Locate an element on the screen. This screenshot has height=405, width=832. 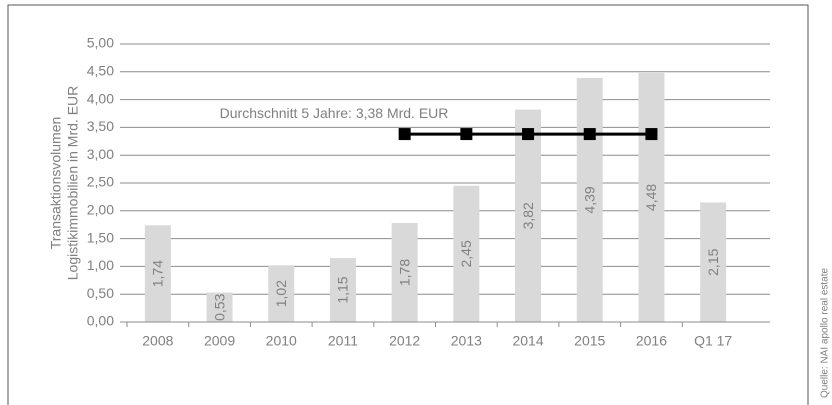
y-tick-label: 5,00 is located at coordinates (100, 43).